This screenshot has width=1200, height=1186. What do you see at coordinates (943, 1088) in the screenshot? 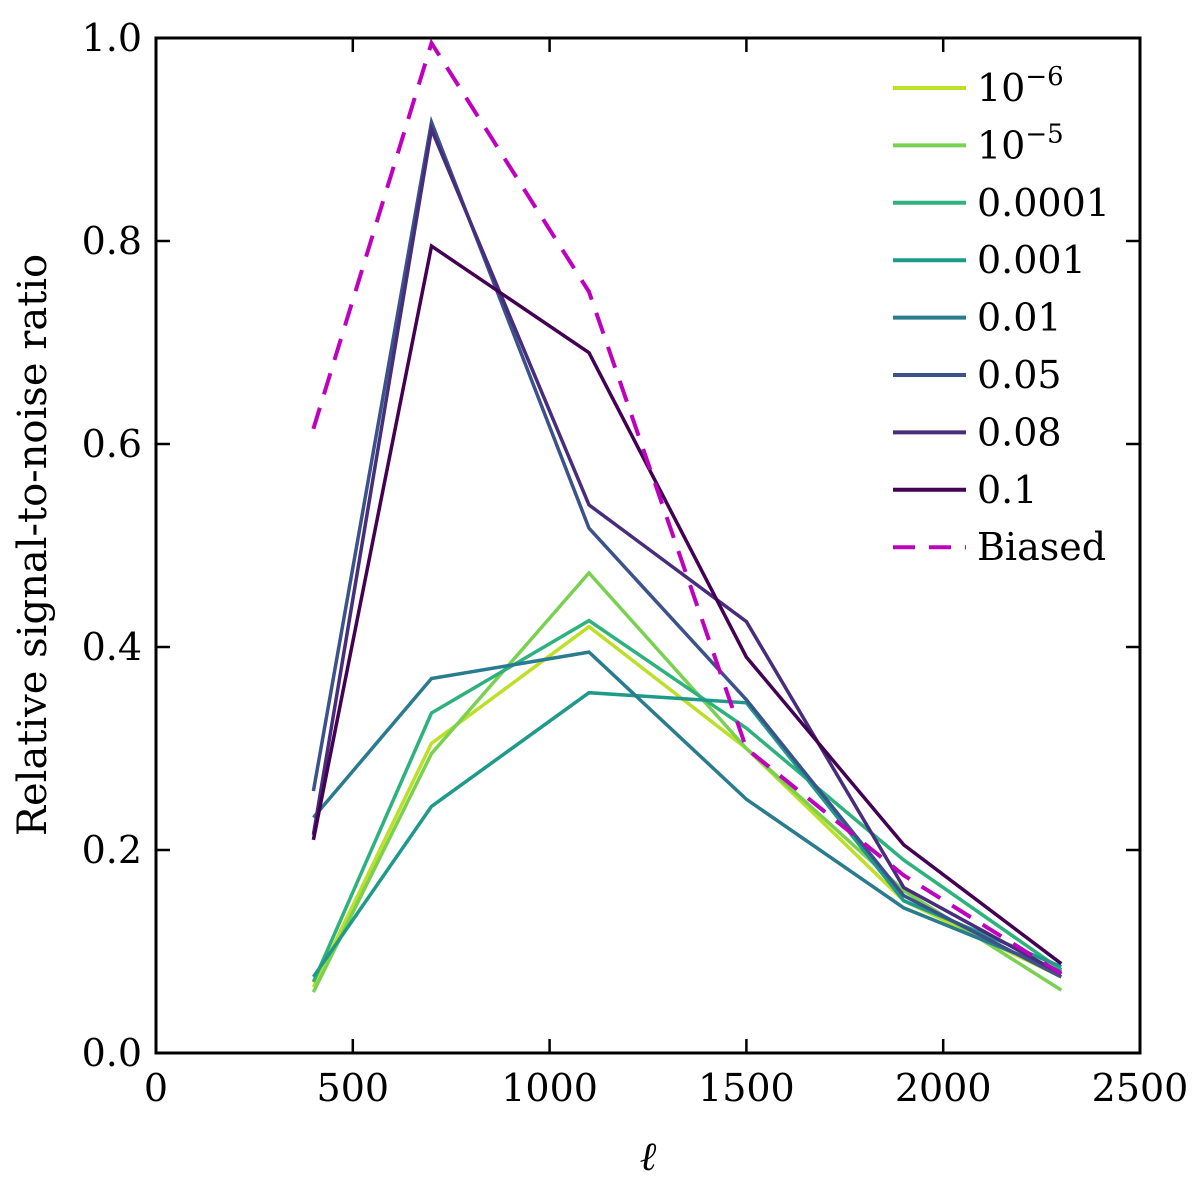
I see `x-tick-label-4: 2000` at bounding box center [943, 1088].